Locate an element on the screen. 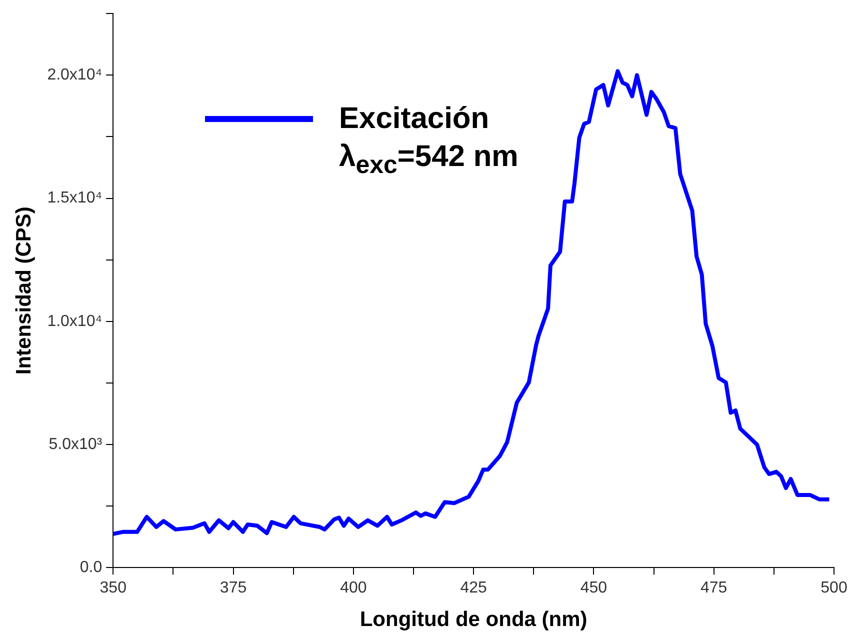  y-tick-label: 5.0x10³ is located at coordinates (75, 444).